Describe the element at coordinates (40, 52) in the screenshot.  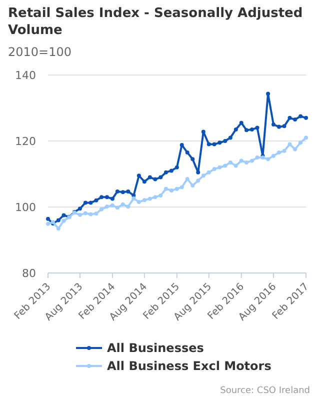
I see `chart-subtitle: 2010=100` at that location.